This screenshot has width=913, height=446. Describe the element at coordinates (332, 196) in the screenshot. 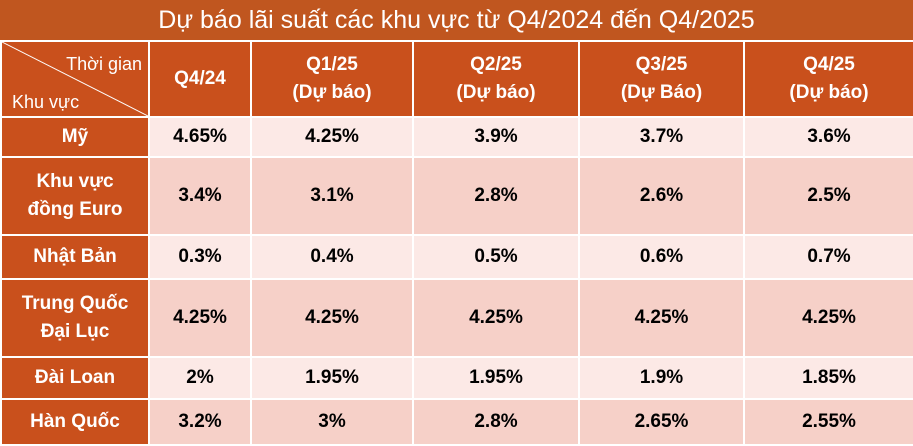

I see `value-cell: 3.1%` at that location.